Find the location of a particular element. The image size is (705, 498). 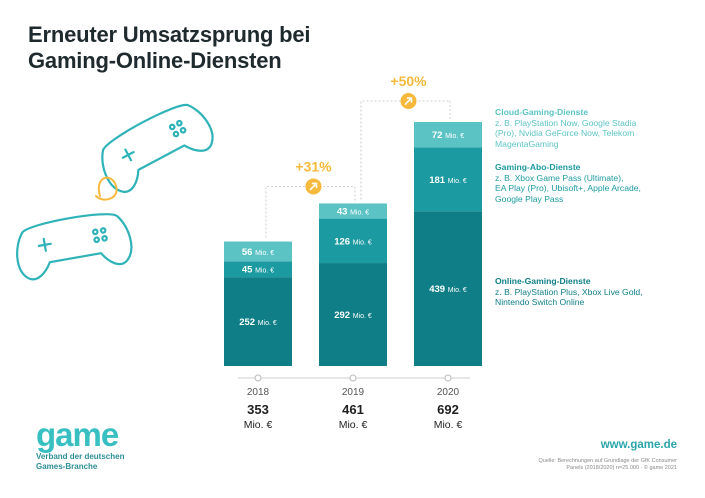

data-label: 292 Mio. € is located at coordinates (353, 315).